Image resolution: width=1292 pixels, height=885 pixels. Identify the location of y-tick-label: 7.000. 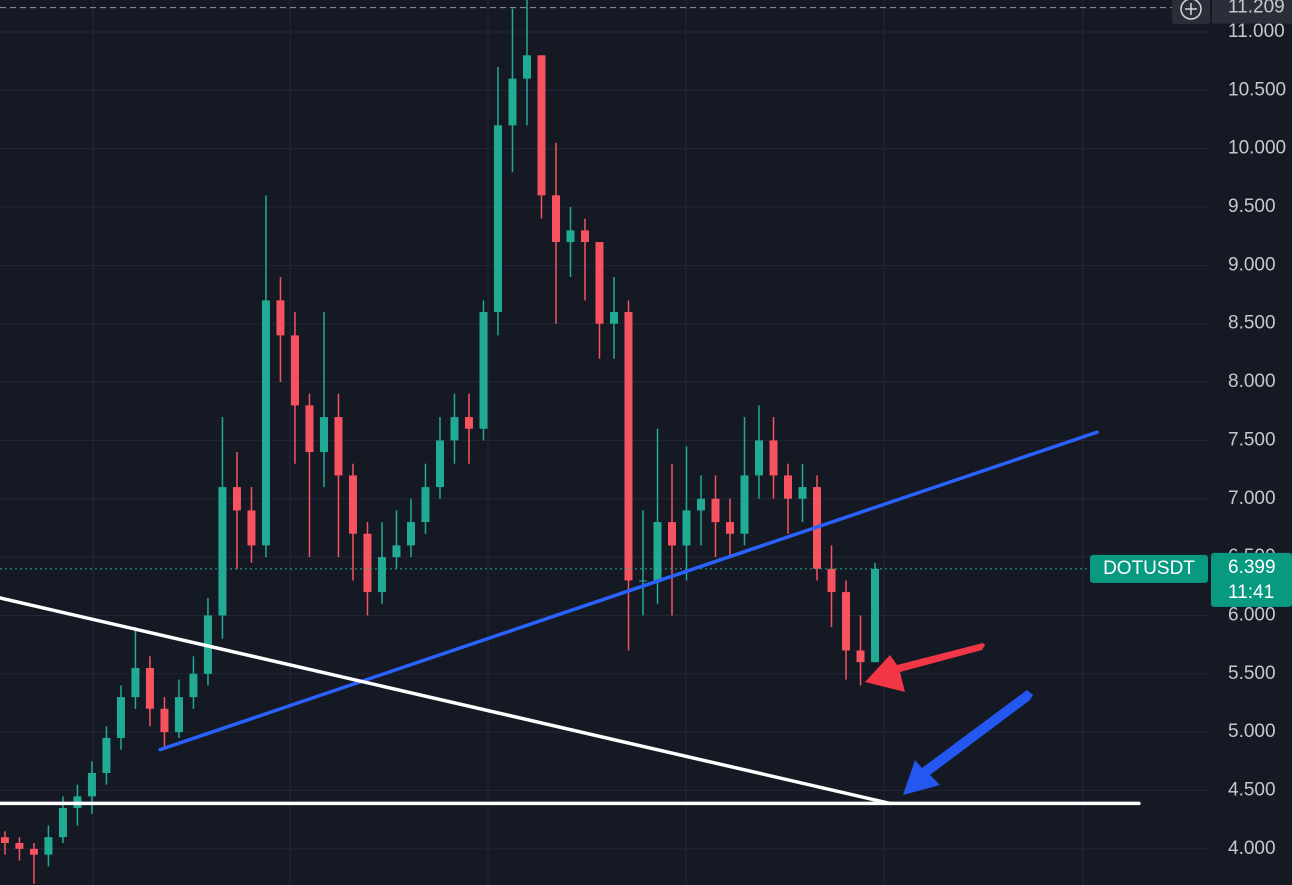
(1252, 498).